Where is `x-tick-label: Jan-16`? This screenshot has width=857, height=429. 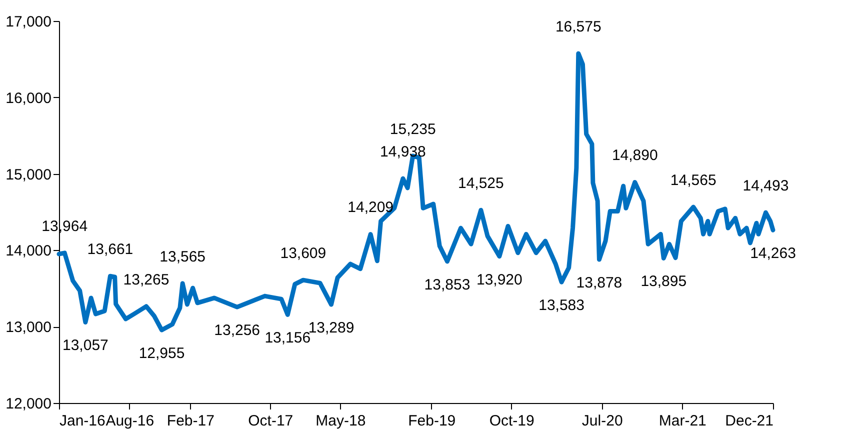 x-tick-label: Jan-16 is located at coordinates (83, 420).